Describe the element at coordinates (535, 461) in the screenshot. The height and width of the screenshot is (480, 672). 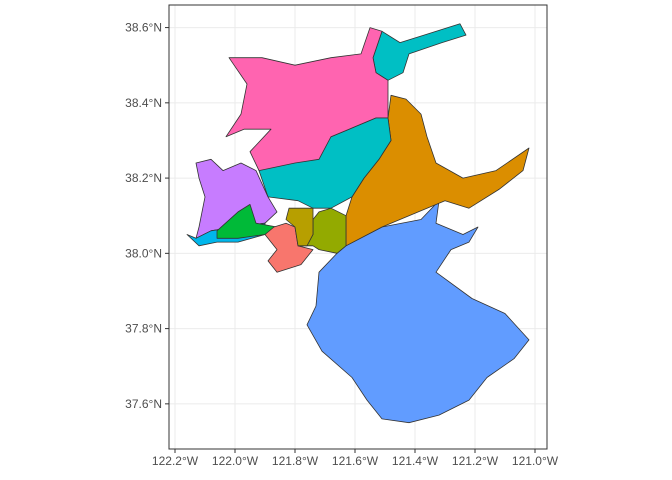
I see `x-tick-label: 121.0°W` at that location.